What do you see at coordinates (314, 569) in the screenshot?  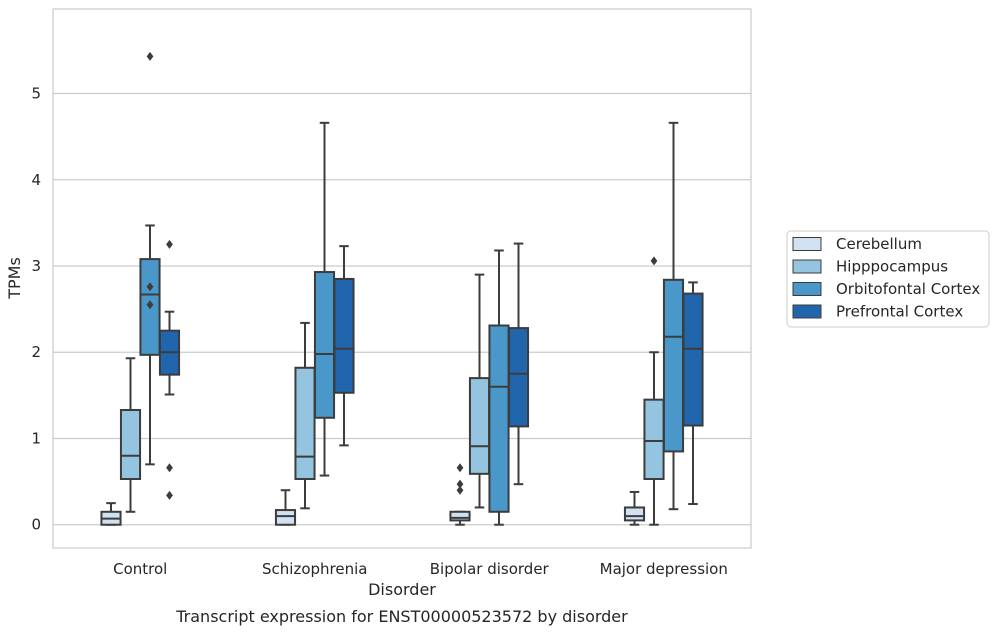 I see `x-tick-label: Schizophrenia` at bounding box center [314, 569].